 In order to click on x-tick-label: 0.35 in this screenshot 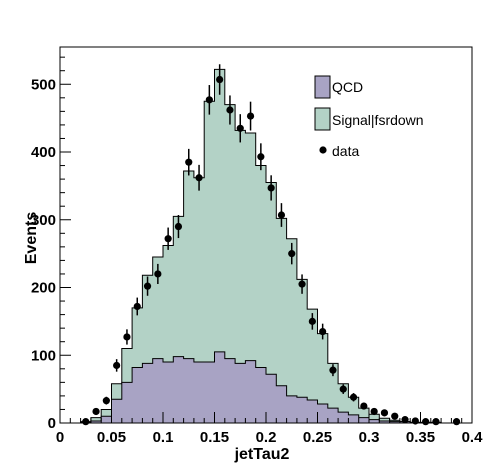, I will do `click(420, 437)`.